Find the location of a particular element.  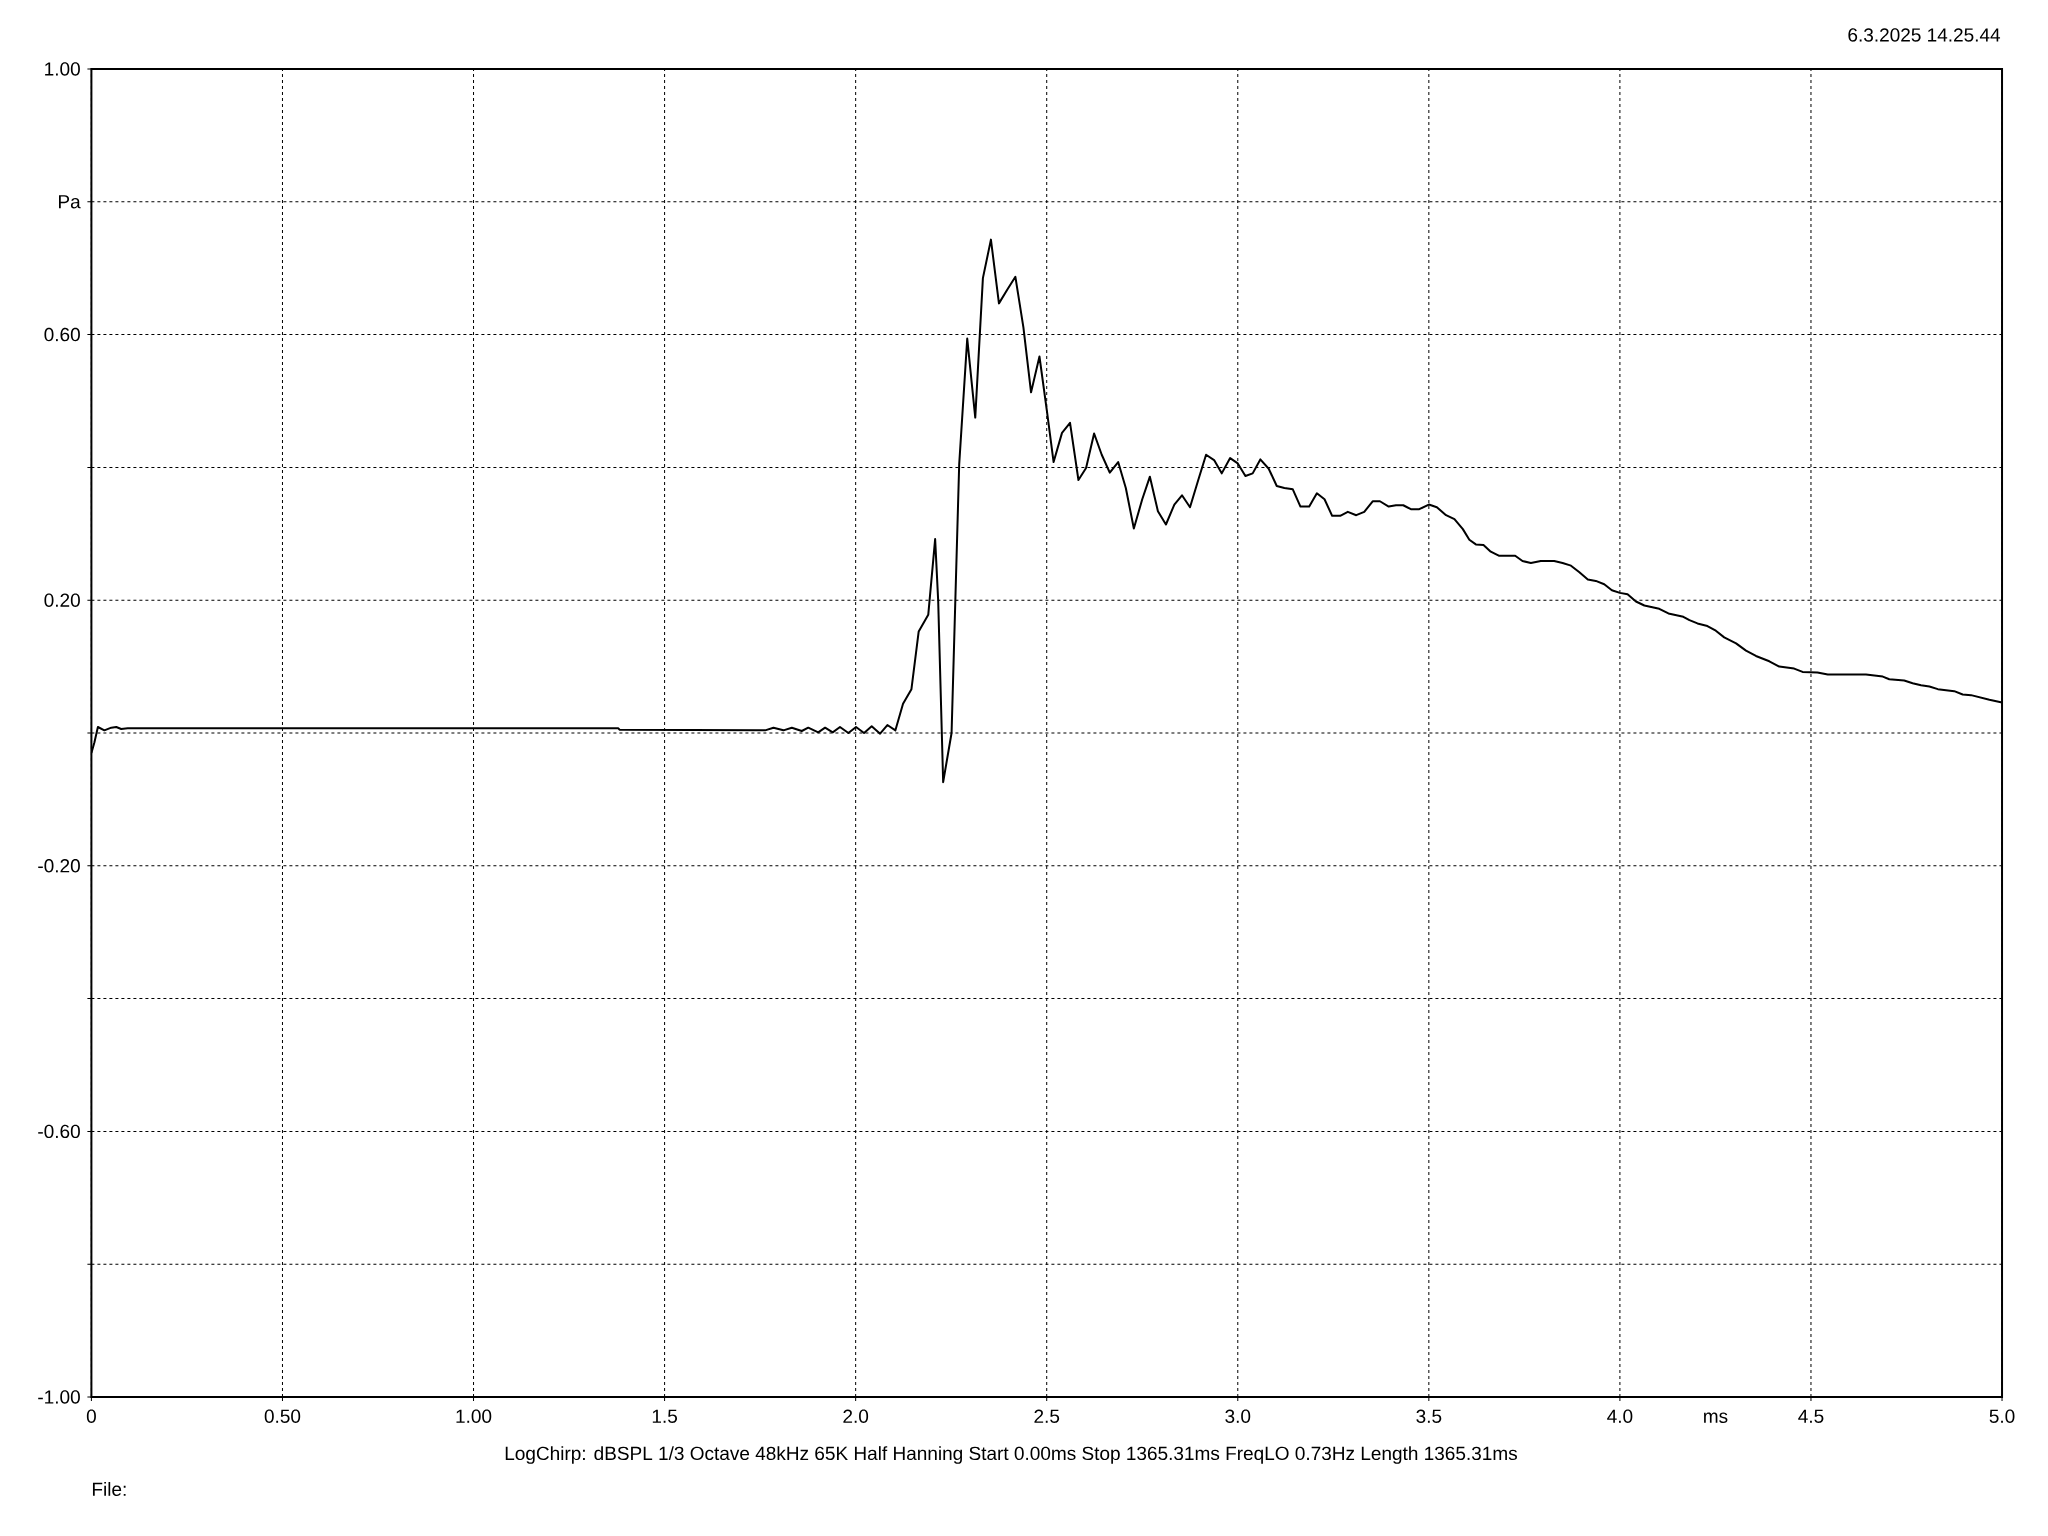

y-tick-label: -0.20 is located at coordinates (59, 866).